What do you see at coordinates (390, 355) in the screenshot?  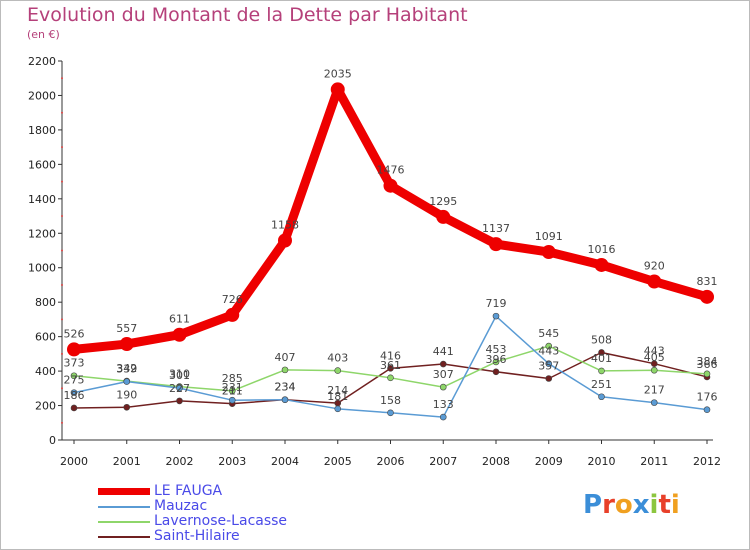 I see `data-label: 416` at bounding box center [390, 355].